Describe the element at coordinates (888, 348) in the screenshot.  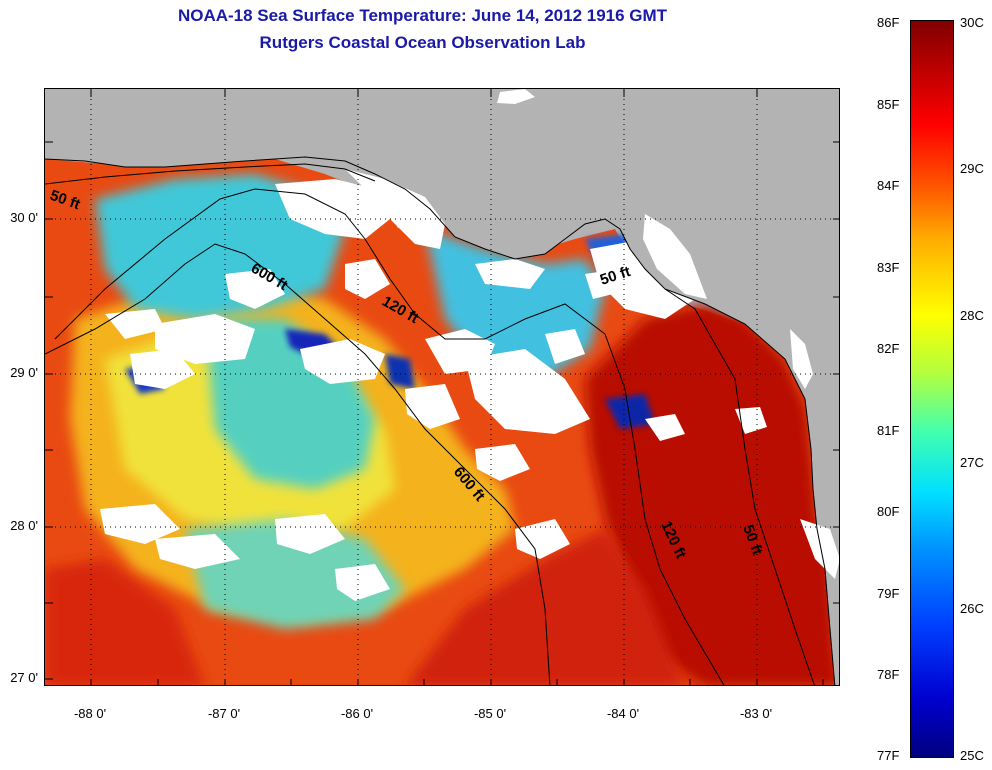
I see `colorbar-f-82: 82F` at that location.